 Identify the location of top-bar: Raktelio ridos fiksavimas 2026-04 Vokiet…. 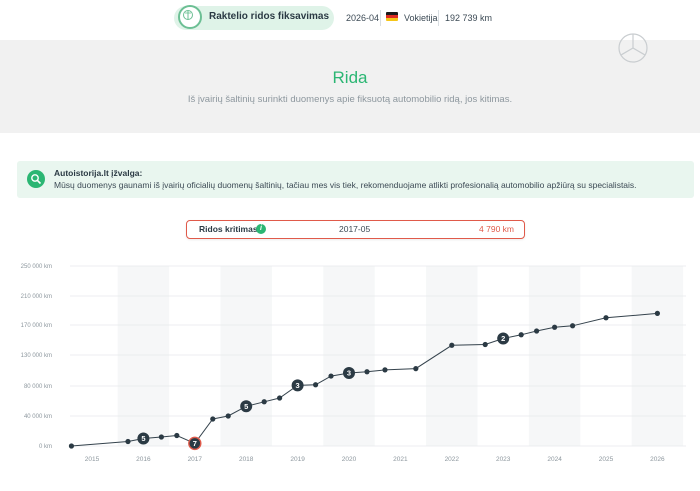
(350, 20).